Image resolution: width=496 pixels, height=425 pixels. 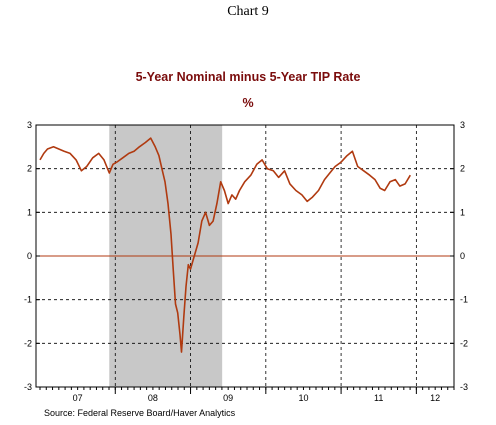 What do you see at coordinates (153, 398) in the screenshot?
I see `x-tick-label: 08` at bounding box center [153, 398].